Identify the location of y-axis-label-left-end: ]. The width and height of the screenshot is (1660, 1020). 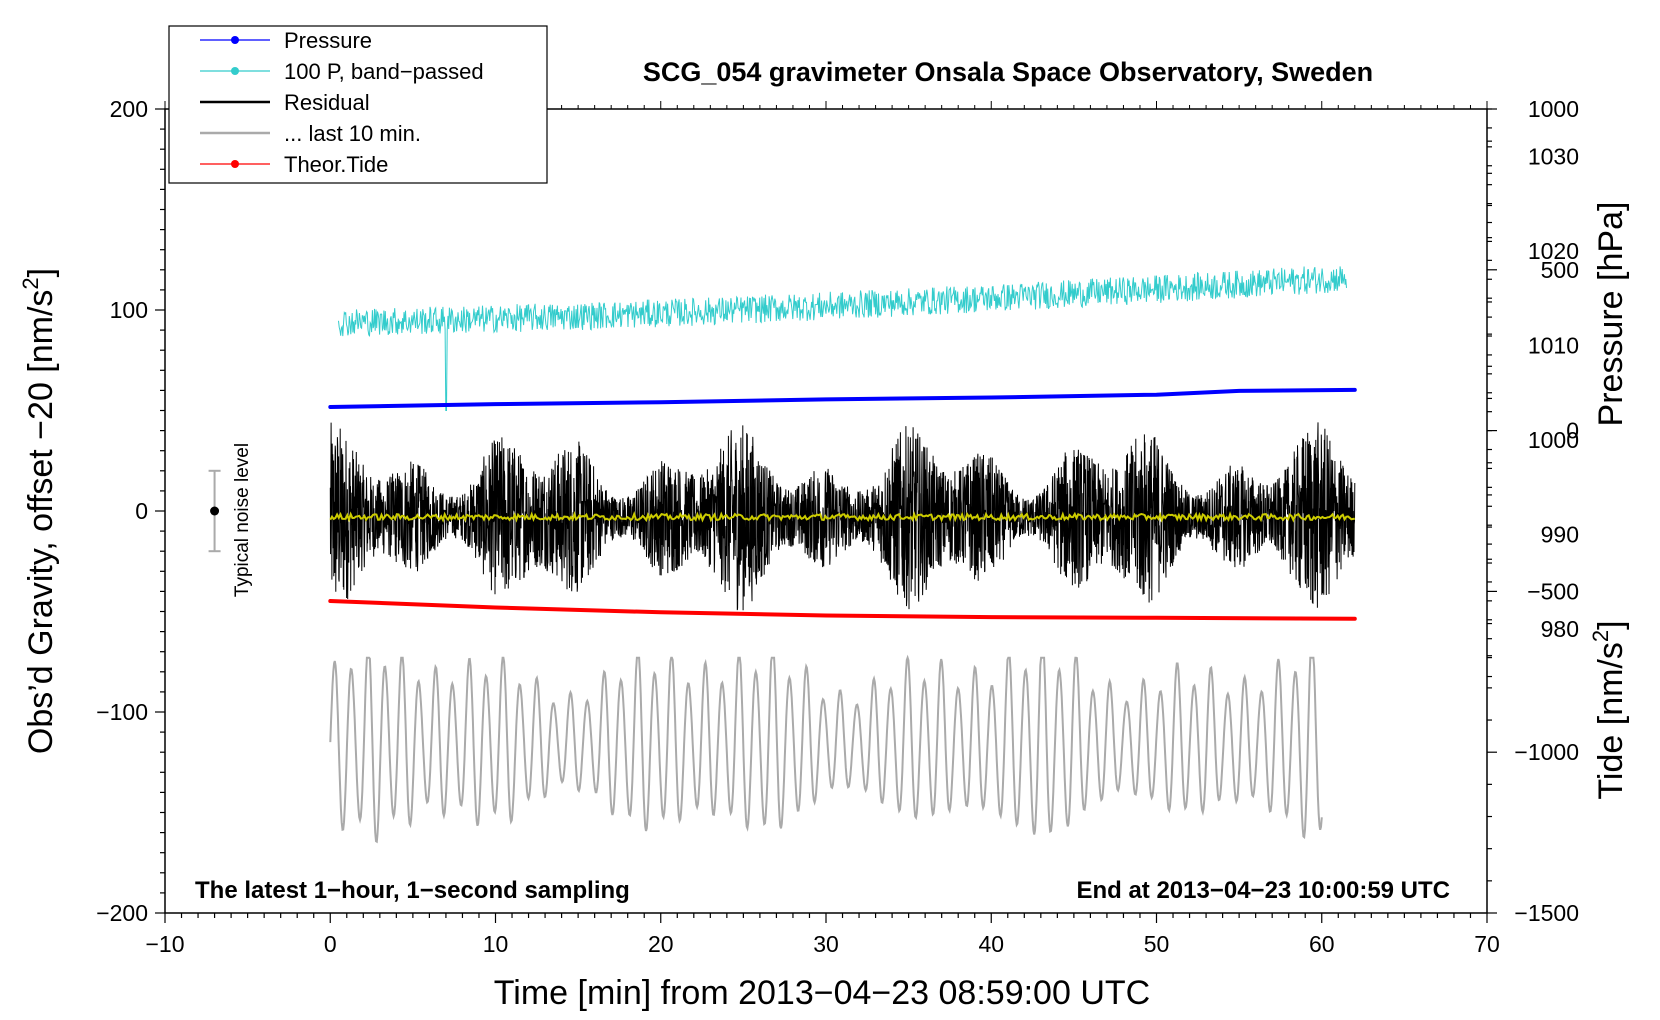
(41, 272).